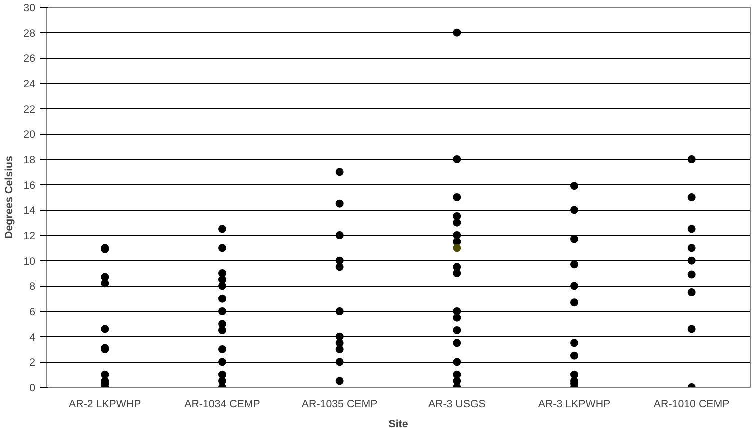  What do you see at coordinates (33, 388) in the screenshot?
I see `y-tick-label: 0` at bounding box center [33, 388].